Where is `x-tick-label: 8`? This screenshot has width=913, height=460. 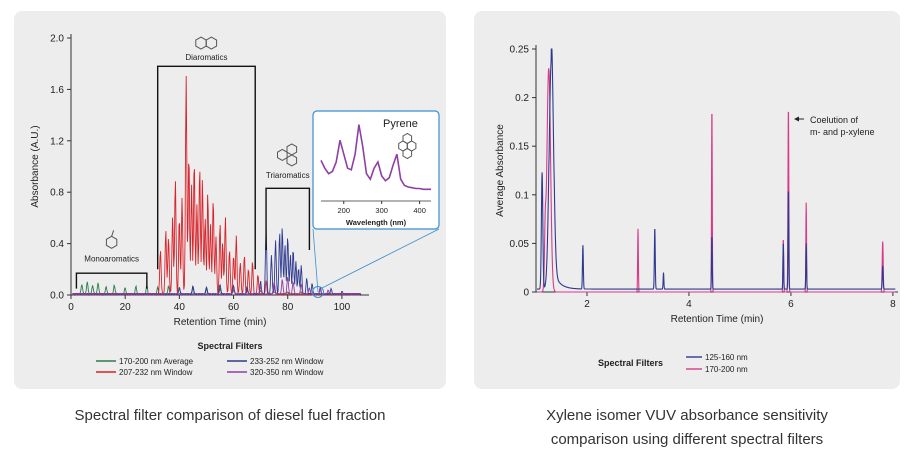 x-tick-label: 8 is located at coordinates (893, 304).